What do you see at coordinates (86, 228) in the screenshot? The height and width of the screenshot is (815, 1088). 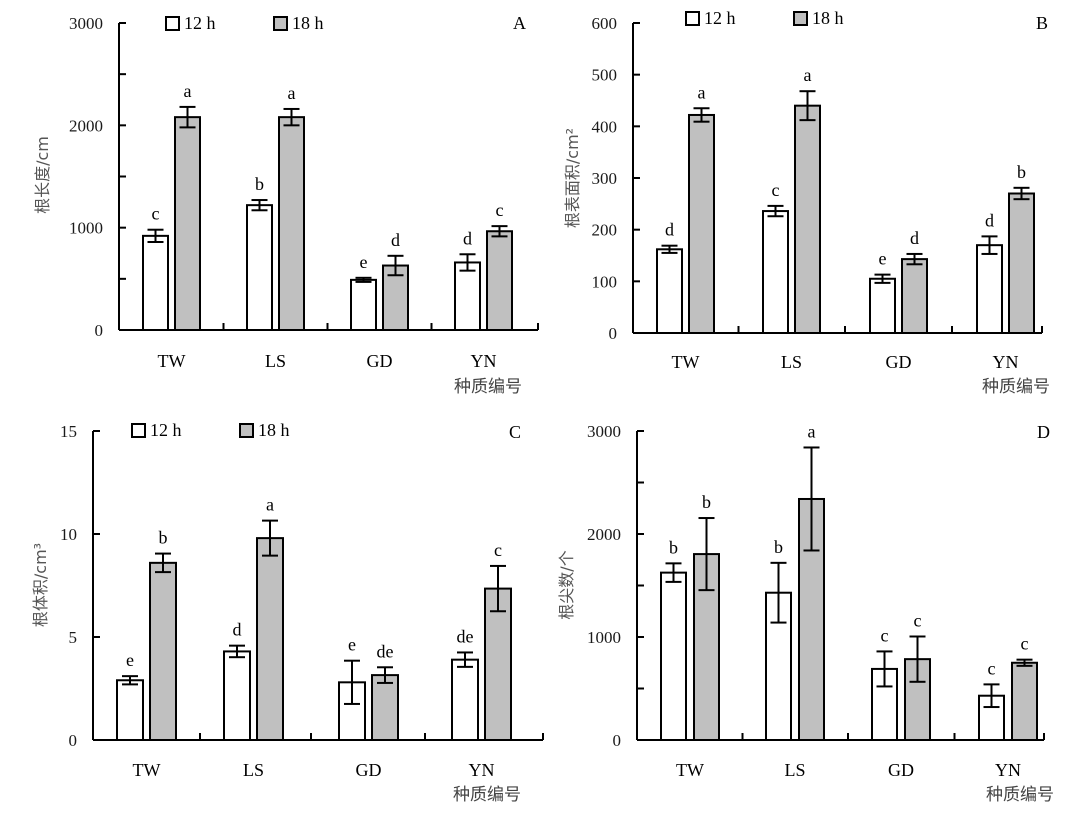 I see `y-tick-label: 1000` at bounding box center [86, 228].